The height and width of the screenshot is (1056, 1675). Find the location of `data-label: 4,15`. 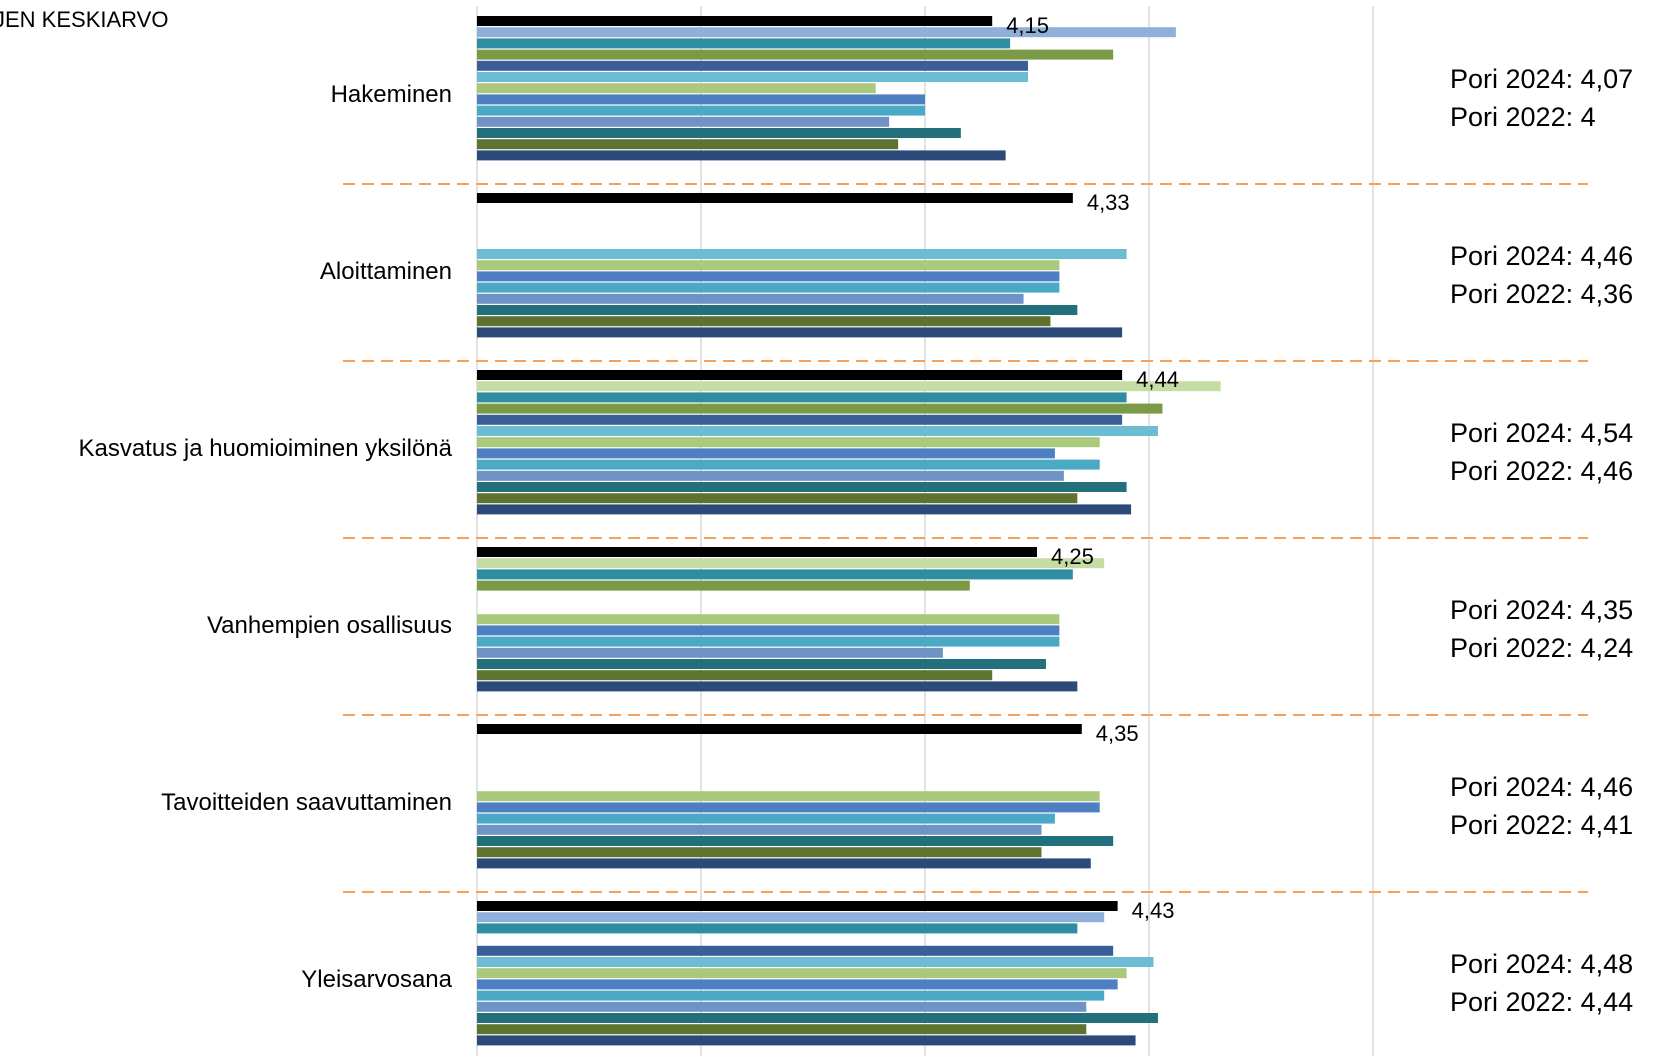

data-label: 4,15 is located at coordinates (1027, 25).